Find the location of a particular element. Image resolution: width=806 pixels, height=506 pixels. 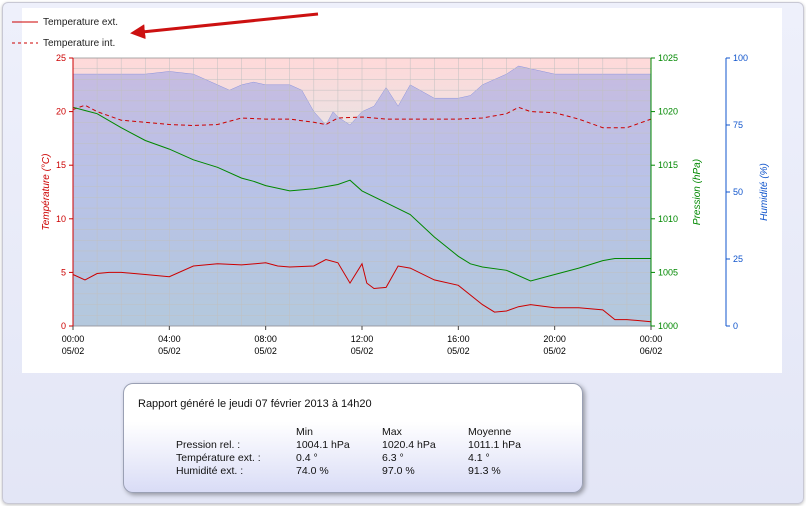

report-row-avg: 91.3 % is located at coordinates (484, 471).